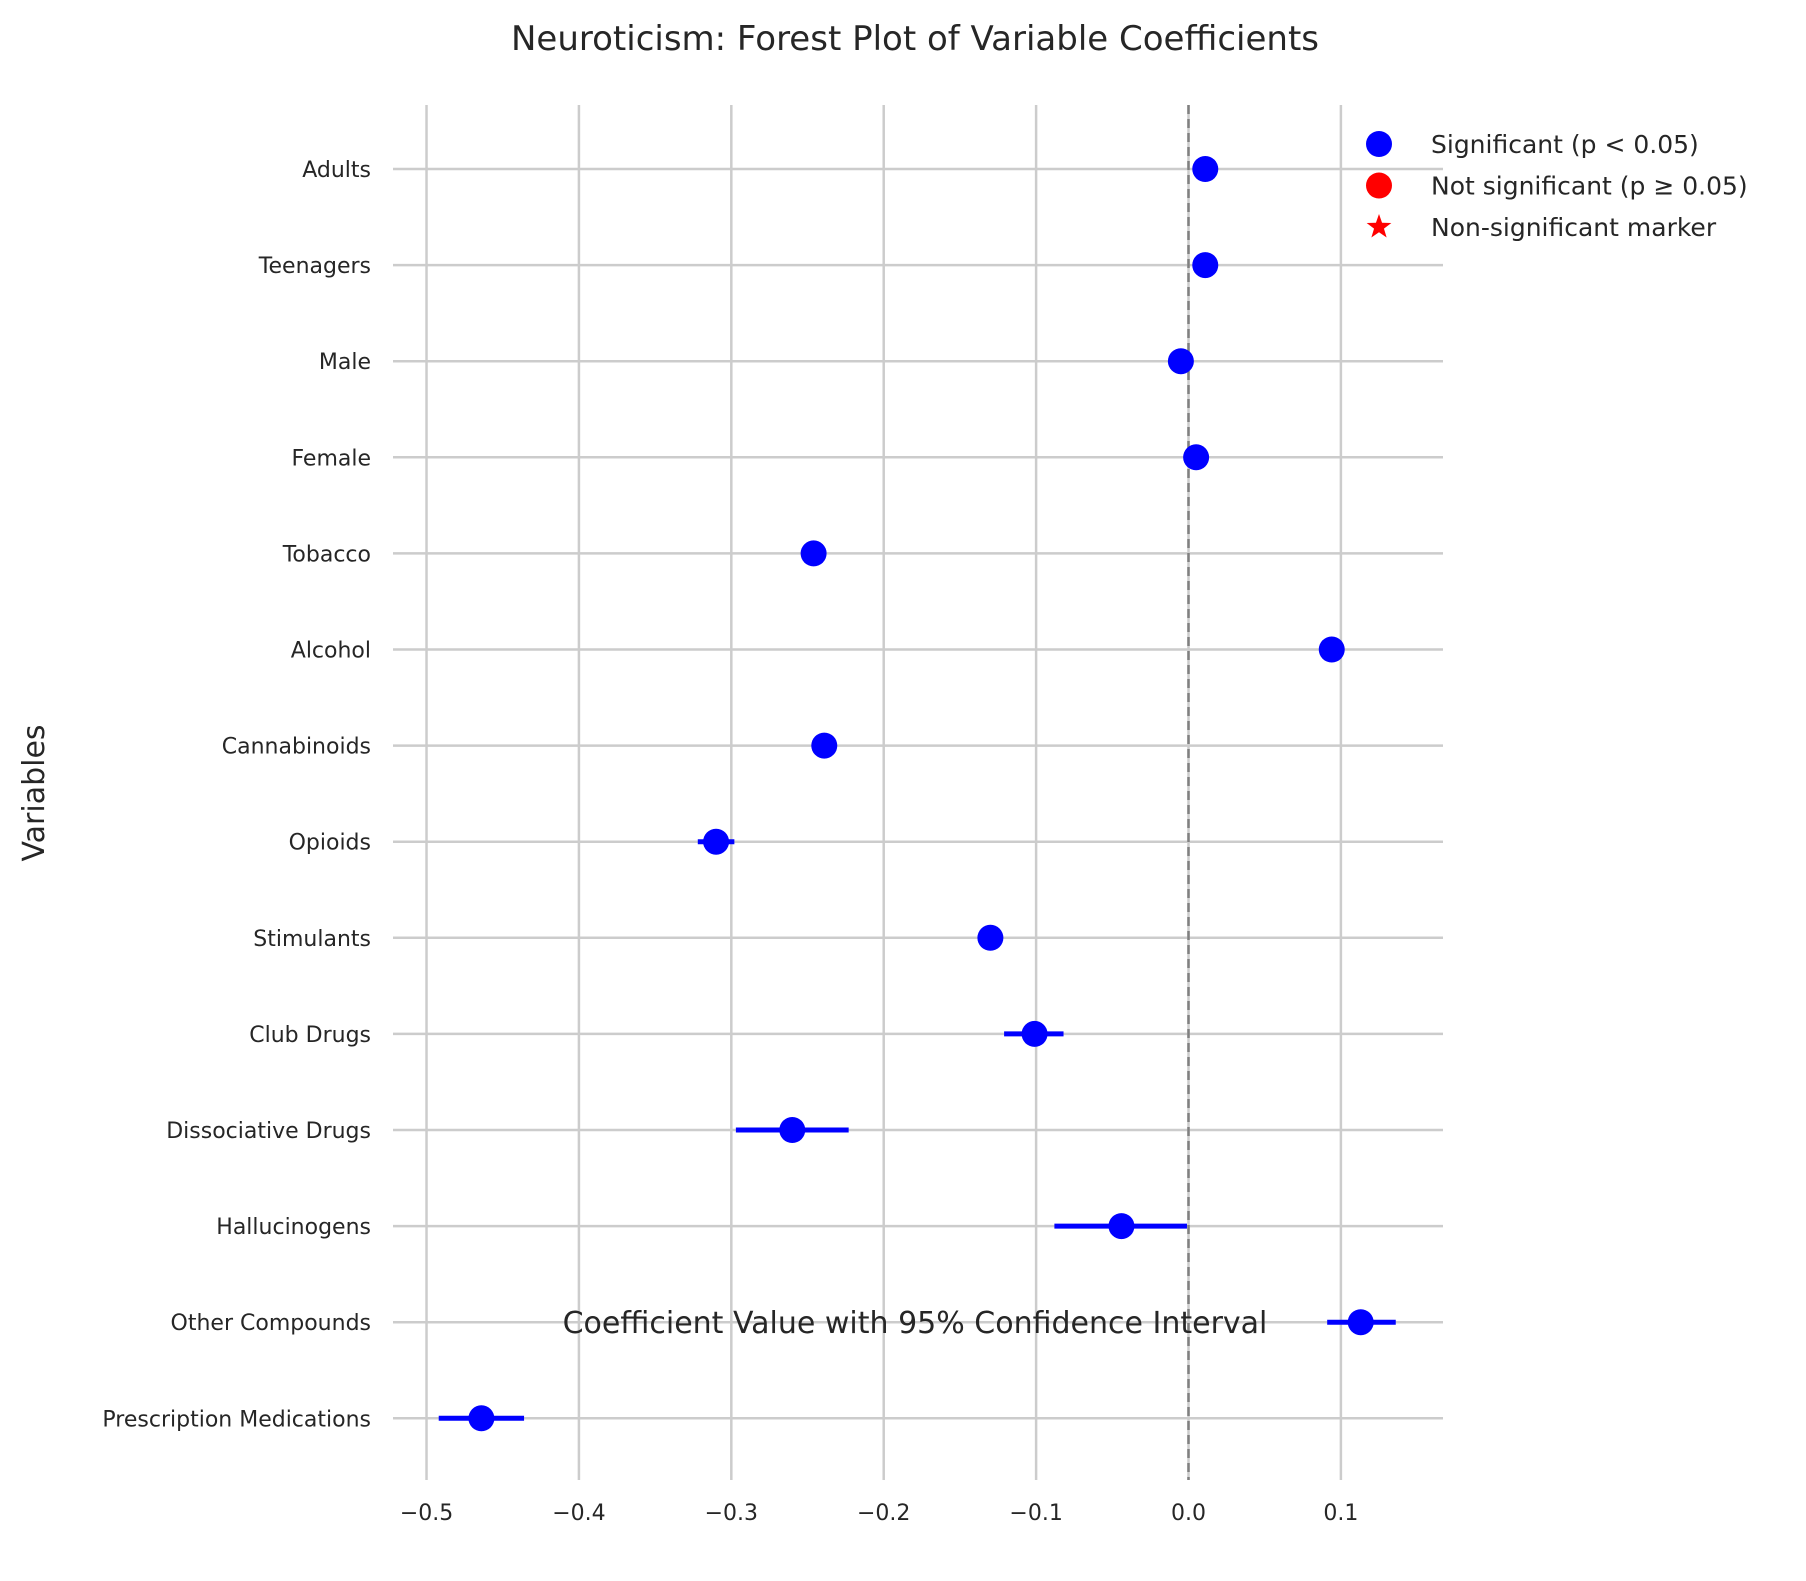 The height and width of the screenshot is (1581, 1806). Describe the element at coordinates (1565, 144) in the screenshot. I see `legend-label: Significant (p < 0.05)` at that location.